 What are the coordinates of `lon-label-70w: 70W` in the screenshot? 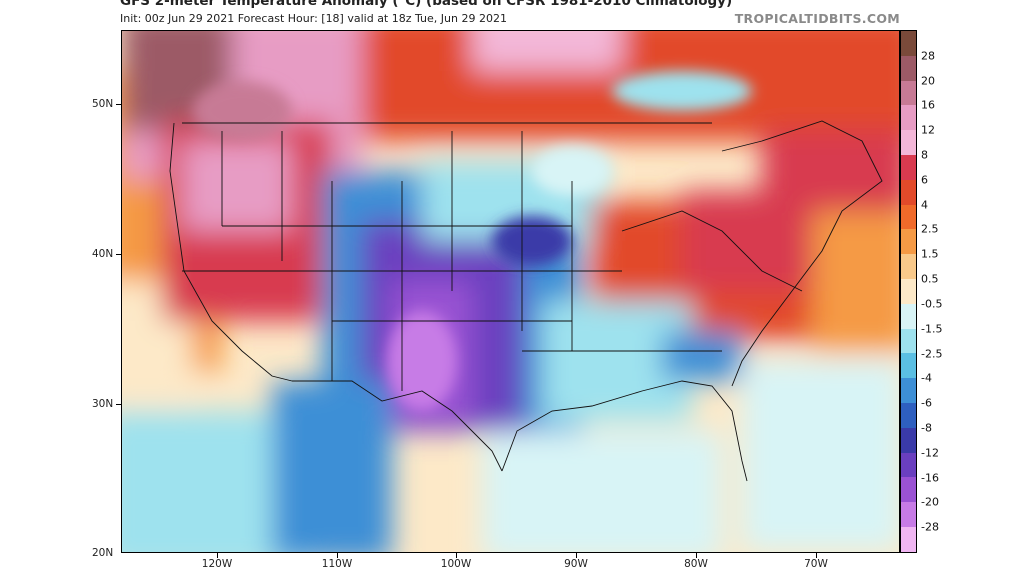 It's located at (816, 564).